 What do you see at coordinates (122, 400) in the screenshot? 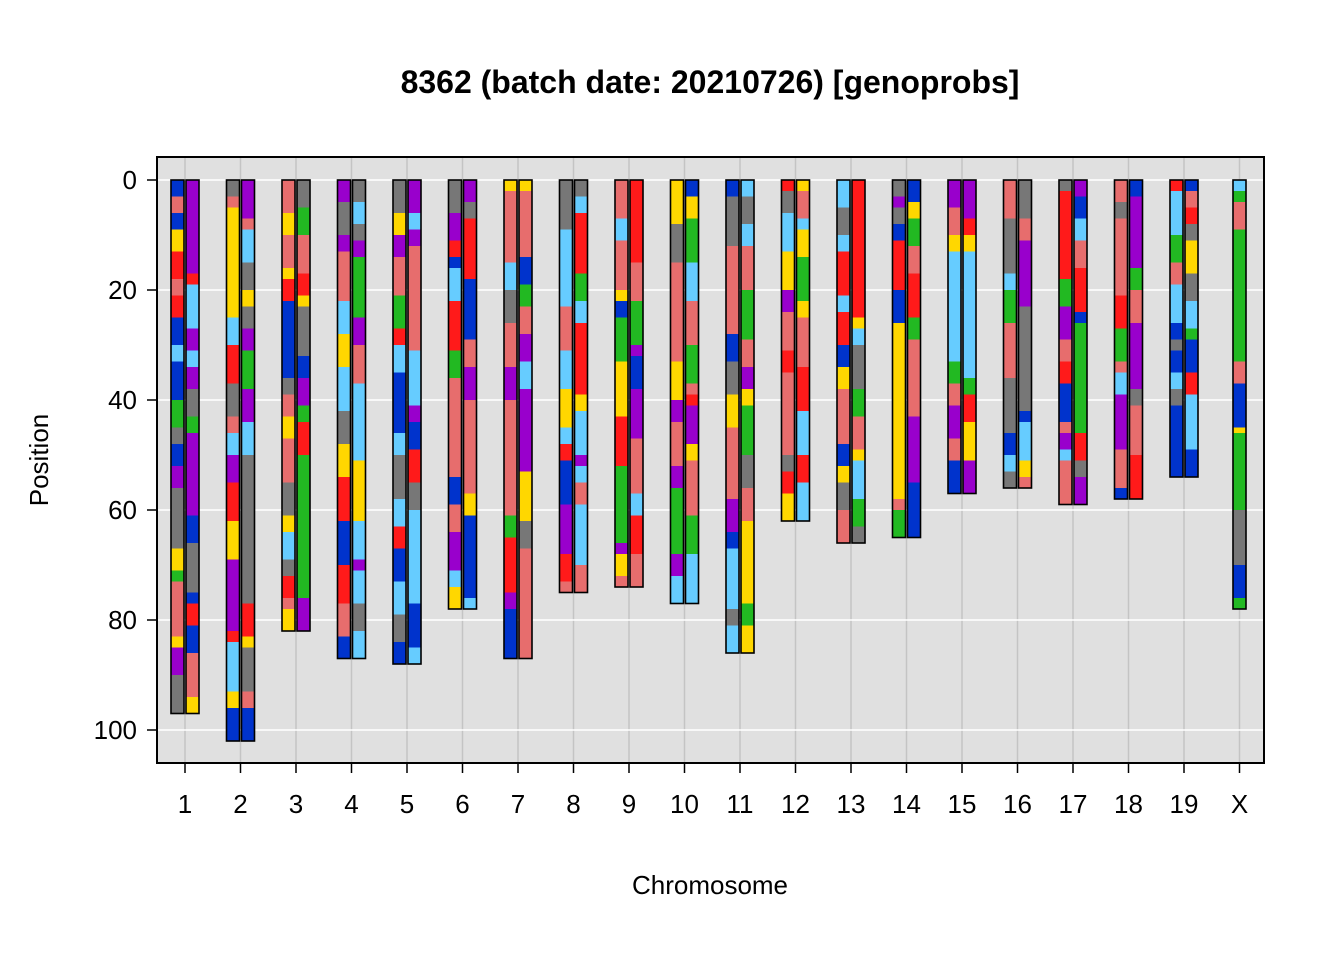
I see `y-tick-label: 40` at bounding box center [122, 400].